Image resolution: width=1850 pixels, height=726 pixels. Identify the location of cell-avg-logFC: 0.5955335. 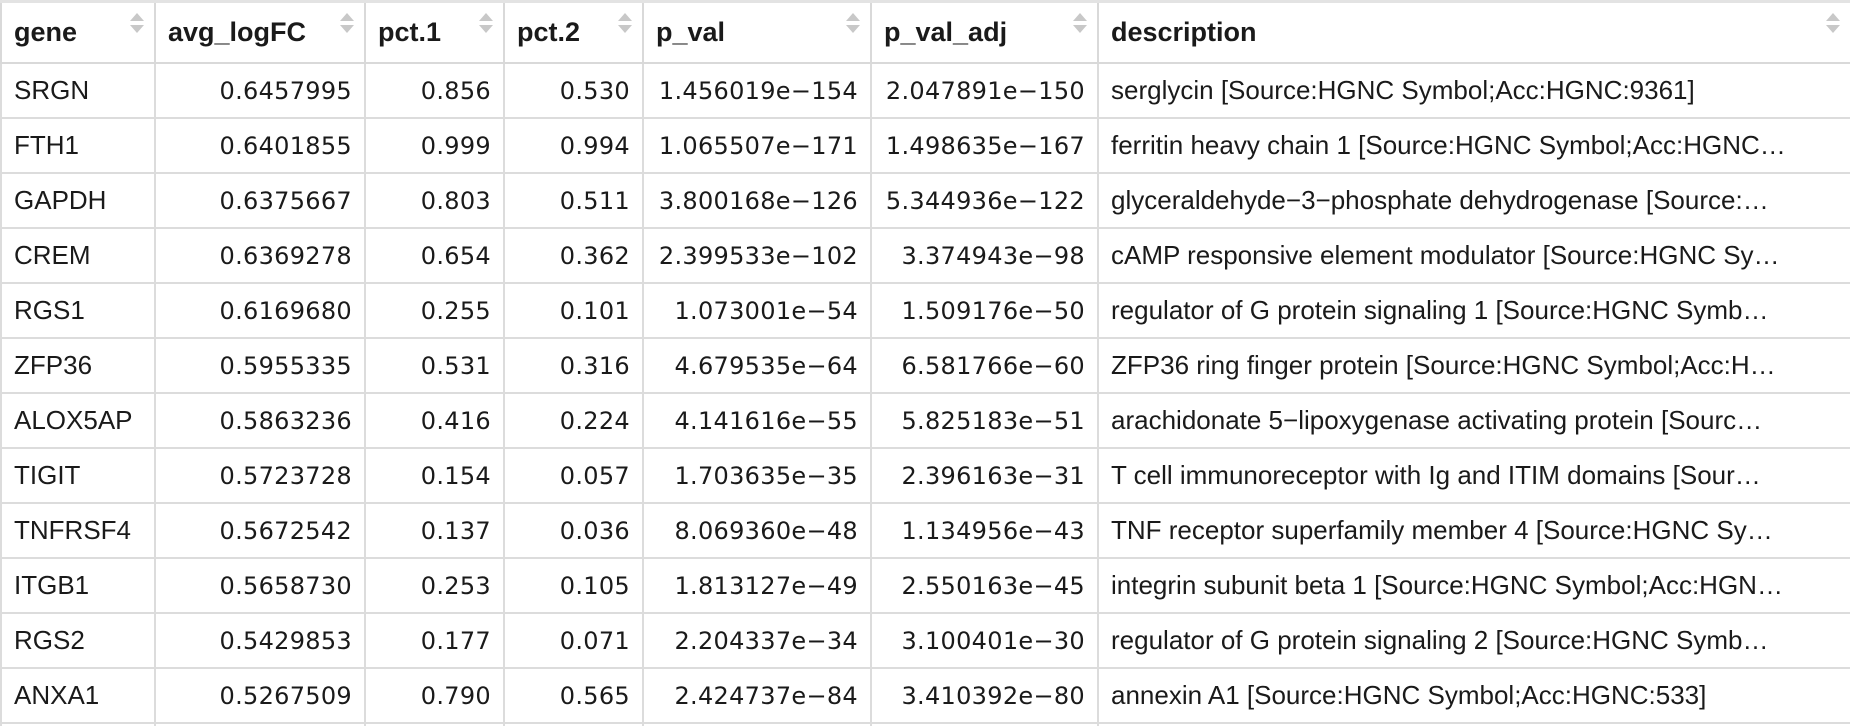
(260, 365).